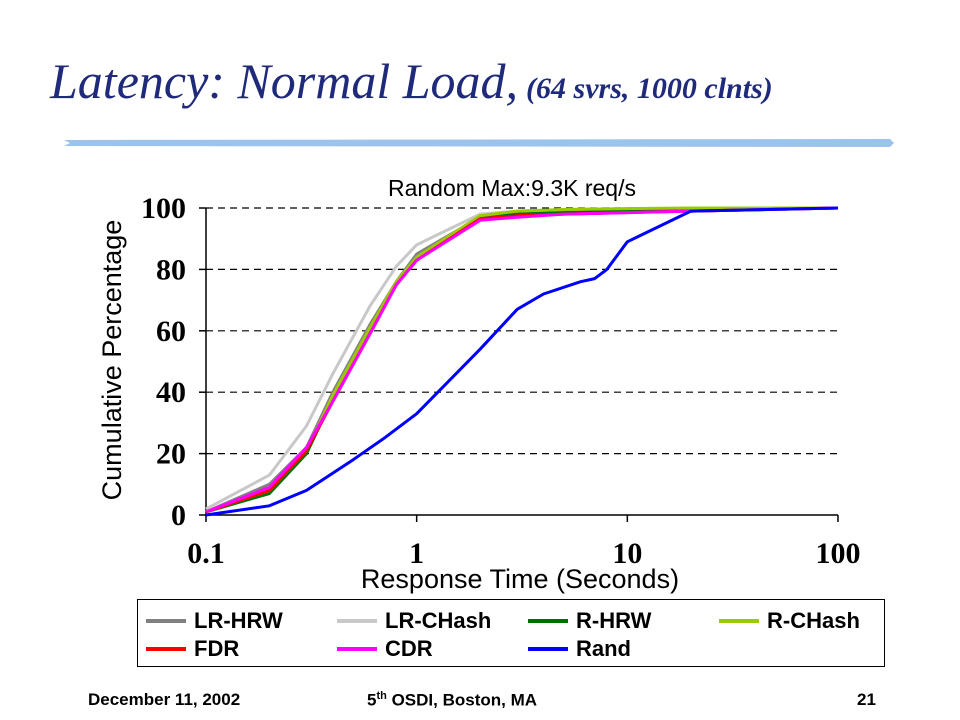 The height and width of the screenshot is (720, 960). Describe the element at coordinates (164, 699) in the screenshot. I see `footer-date: December 11, 2002` at that location.